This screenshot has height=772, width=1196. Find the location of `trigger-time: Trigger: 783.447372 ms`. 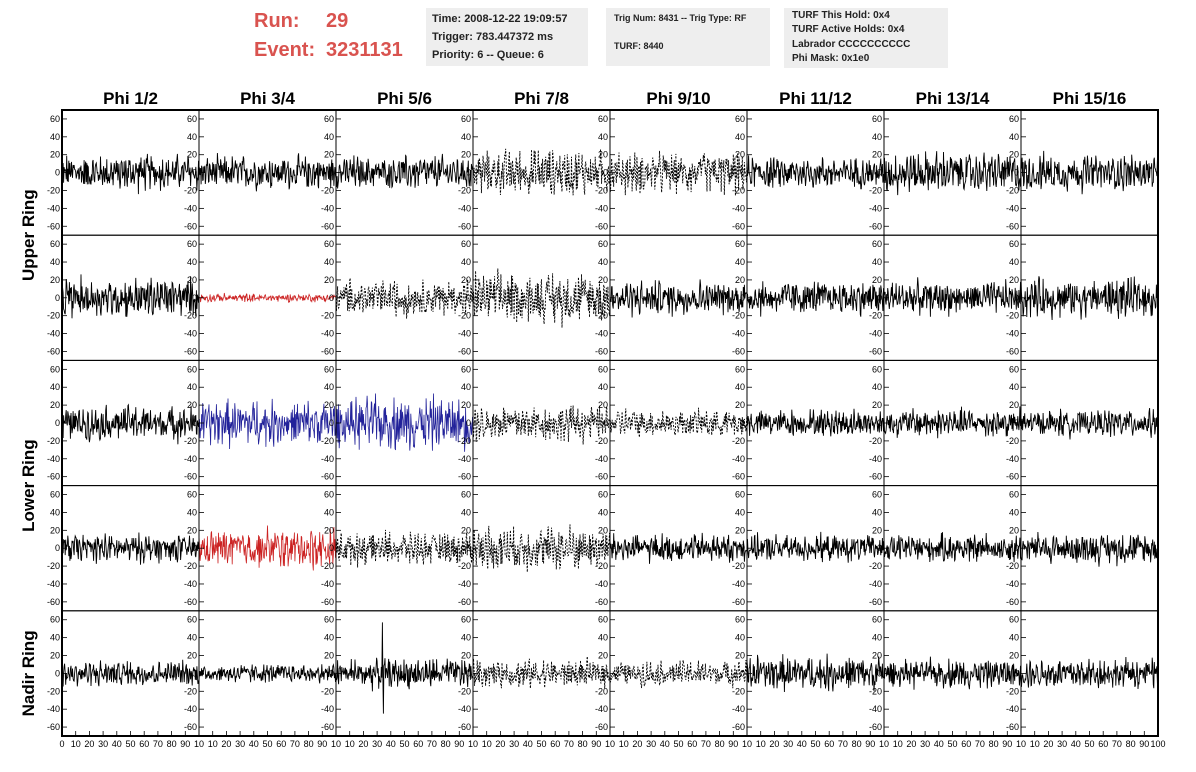

trigger-time: Trigger: 783.447372 ms is located at coordinates (493, 37).